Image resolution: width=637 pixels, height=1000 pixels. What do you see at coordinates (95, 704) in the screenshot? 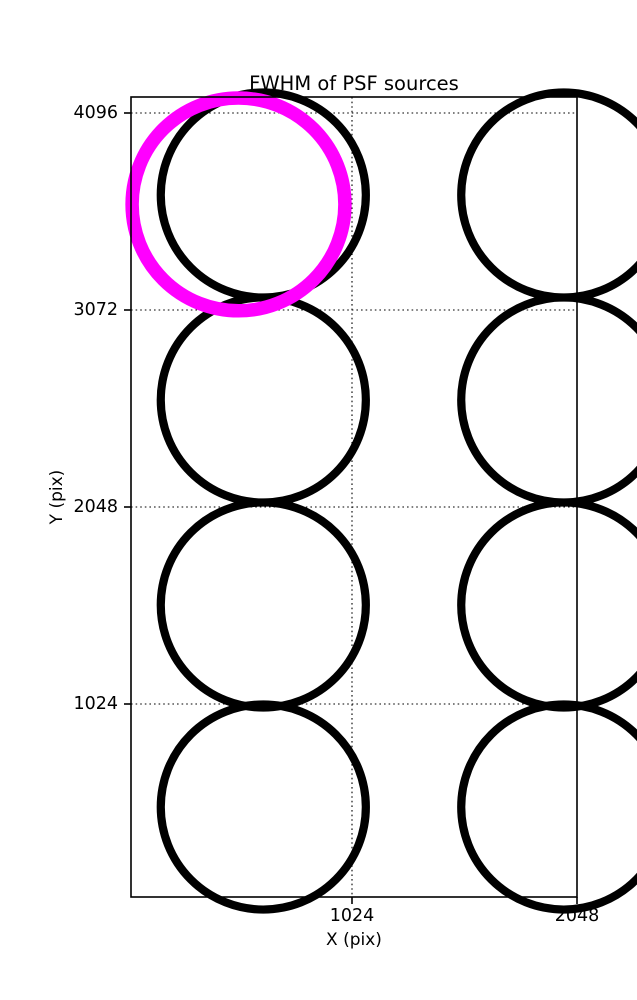
I see `y-tick-label: 1024` at bounding box center [95, 704].